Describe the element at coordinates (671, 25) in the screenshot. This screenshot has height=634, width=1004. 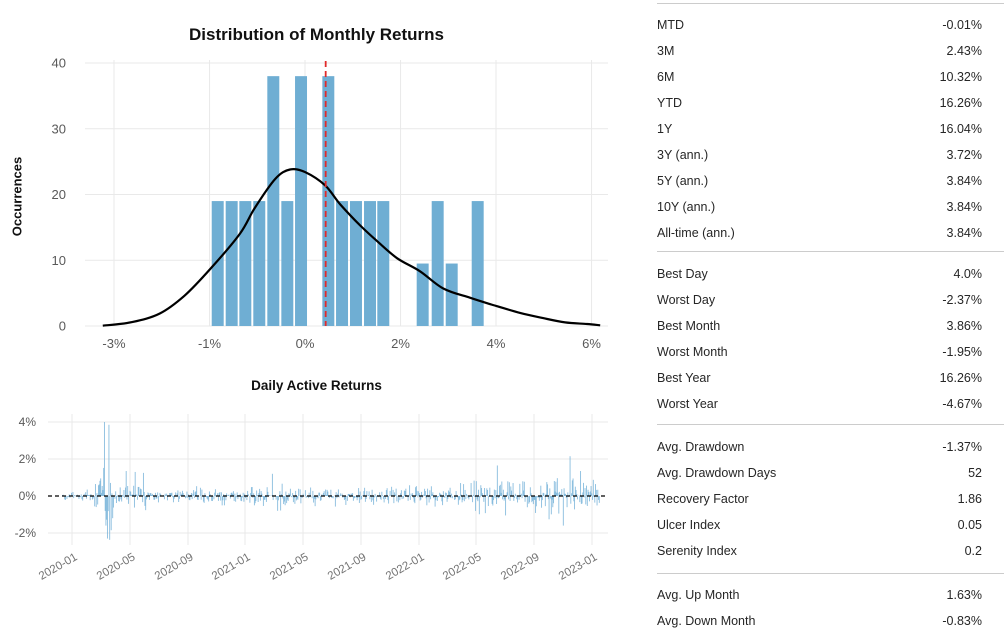
I see `stat-label: MTD` at that location.